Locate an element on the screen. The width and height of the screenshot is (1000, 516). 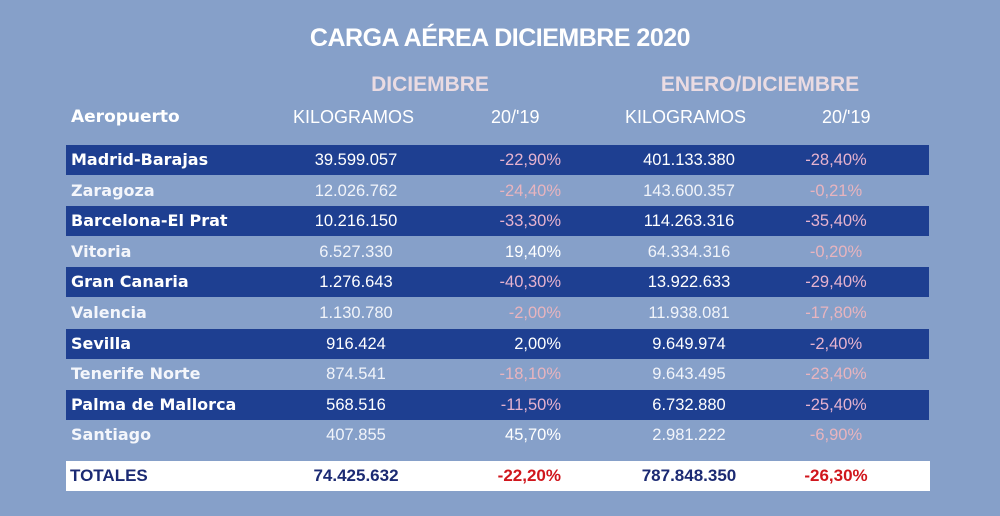
page-title: CARGA AÉREA DICIEMBRE 2020 is located at coordinates (500, 38).